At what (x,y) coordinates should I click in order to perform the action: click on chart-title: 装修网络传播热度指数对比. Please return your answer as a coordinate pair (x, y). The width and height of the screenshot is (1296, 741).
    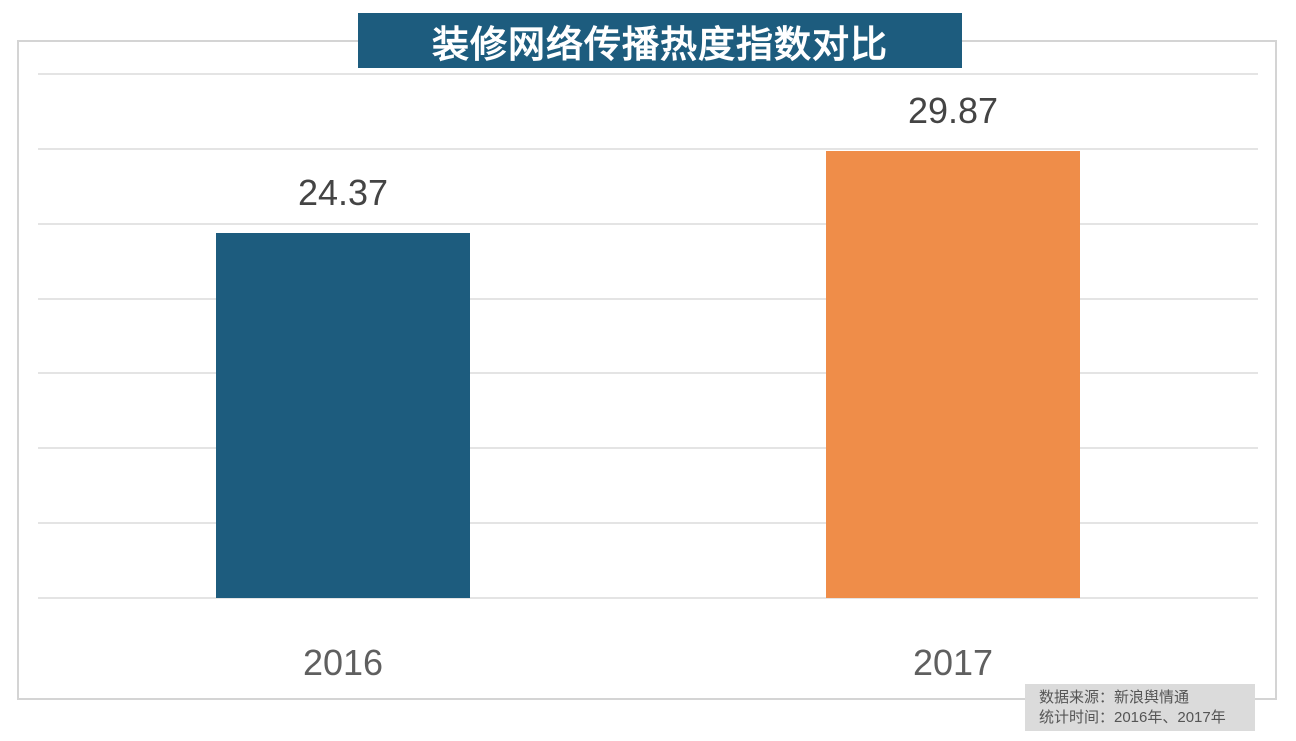
    Looking at the image, I should click on (660, 44).